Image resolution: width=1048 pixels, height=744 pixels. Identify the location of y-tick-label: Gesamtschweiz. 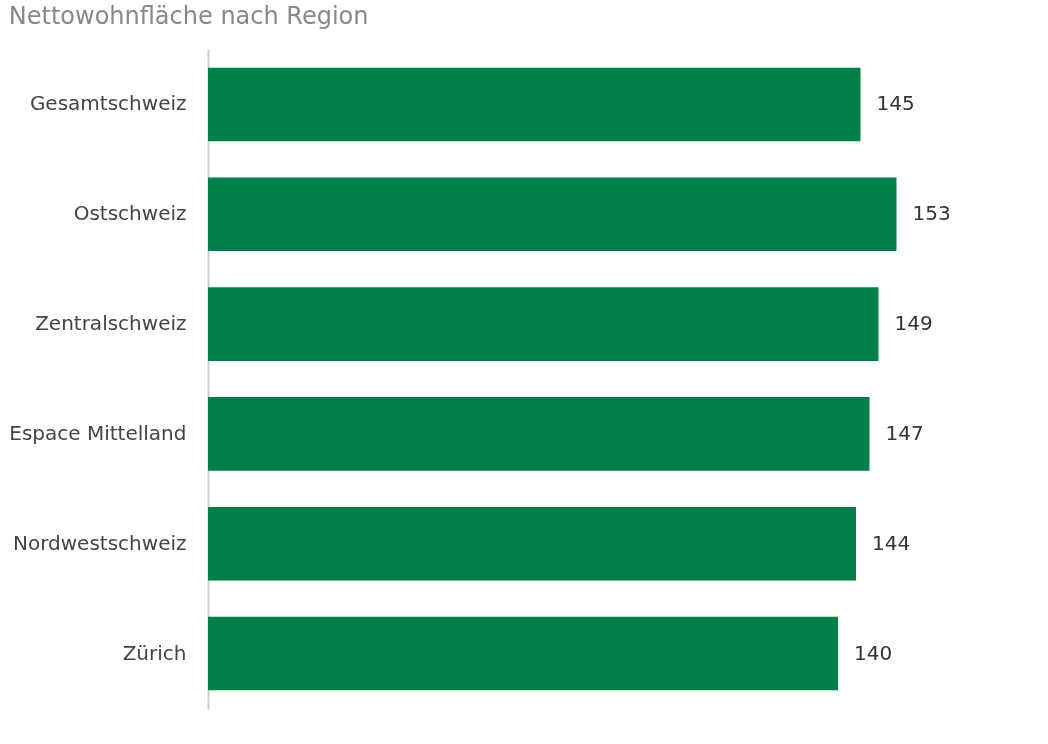
(108, 103).